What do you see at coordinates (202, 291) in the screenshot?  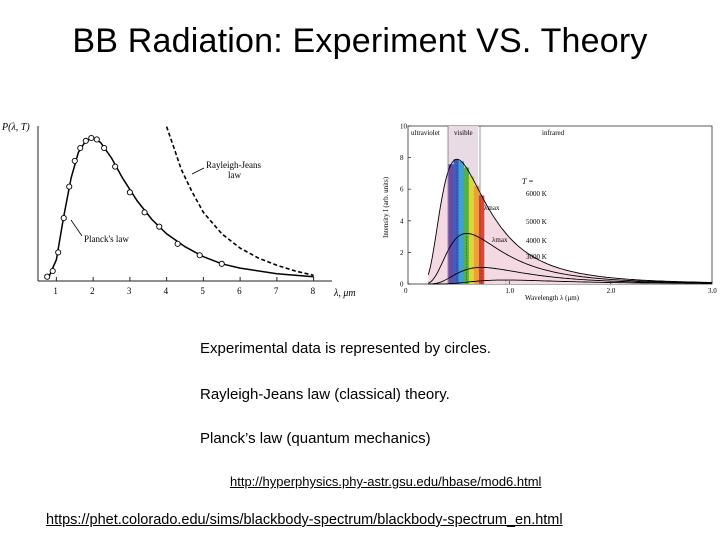 I see `left-x-tick-label: 5` at bounding box center [202, 291].